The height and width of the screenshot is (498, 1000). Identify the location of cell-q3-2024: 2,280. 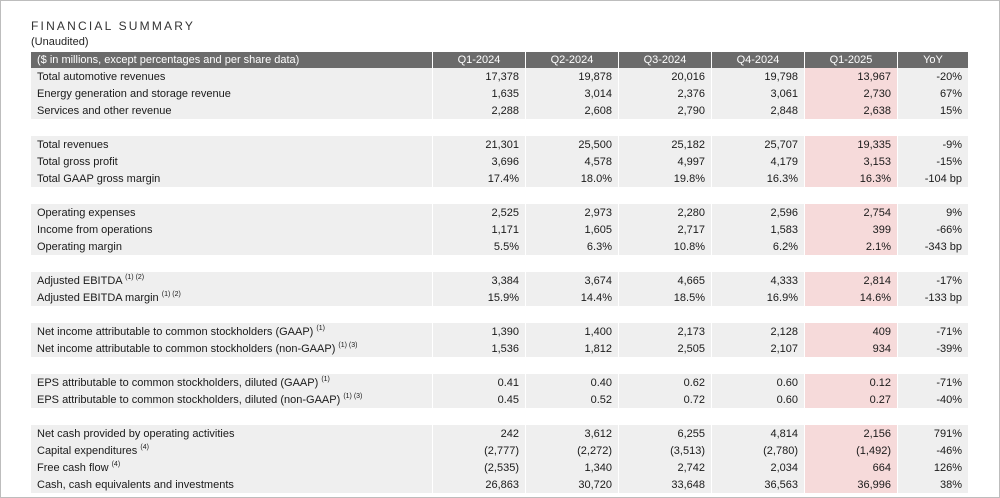
(665, 212).